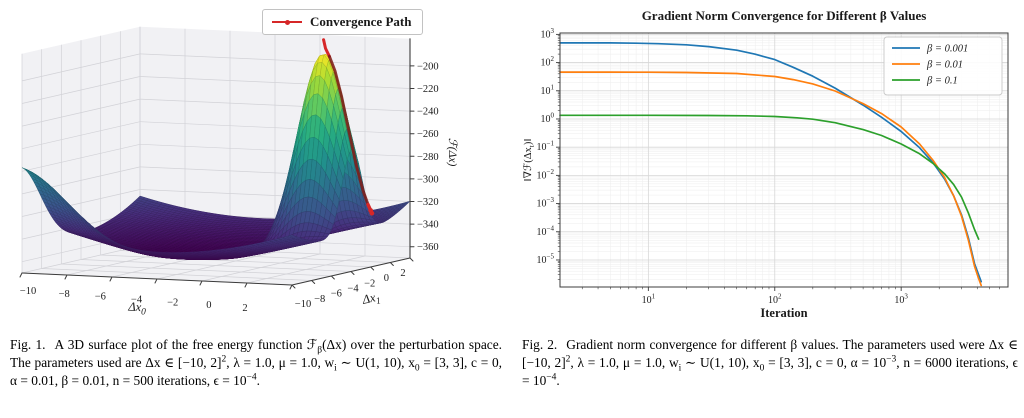  Describe the element at coordinates (28, 344) in the screenshot. I see `figure-1-label: Fig. 1.` at that location.